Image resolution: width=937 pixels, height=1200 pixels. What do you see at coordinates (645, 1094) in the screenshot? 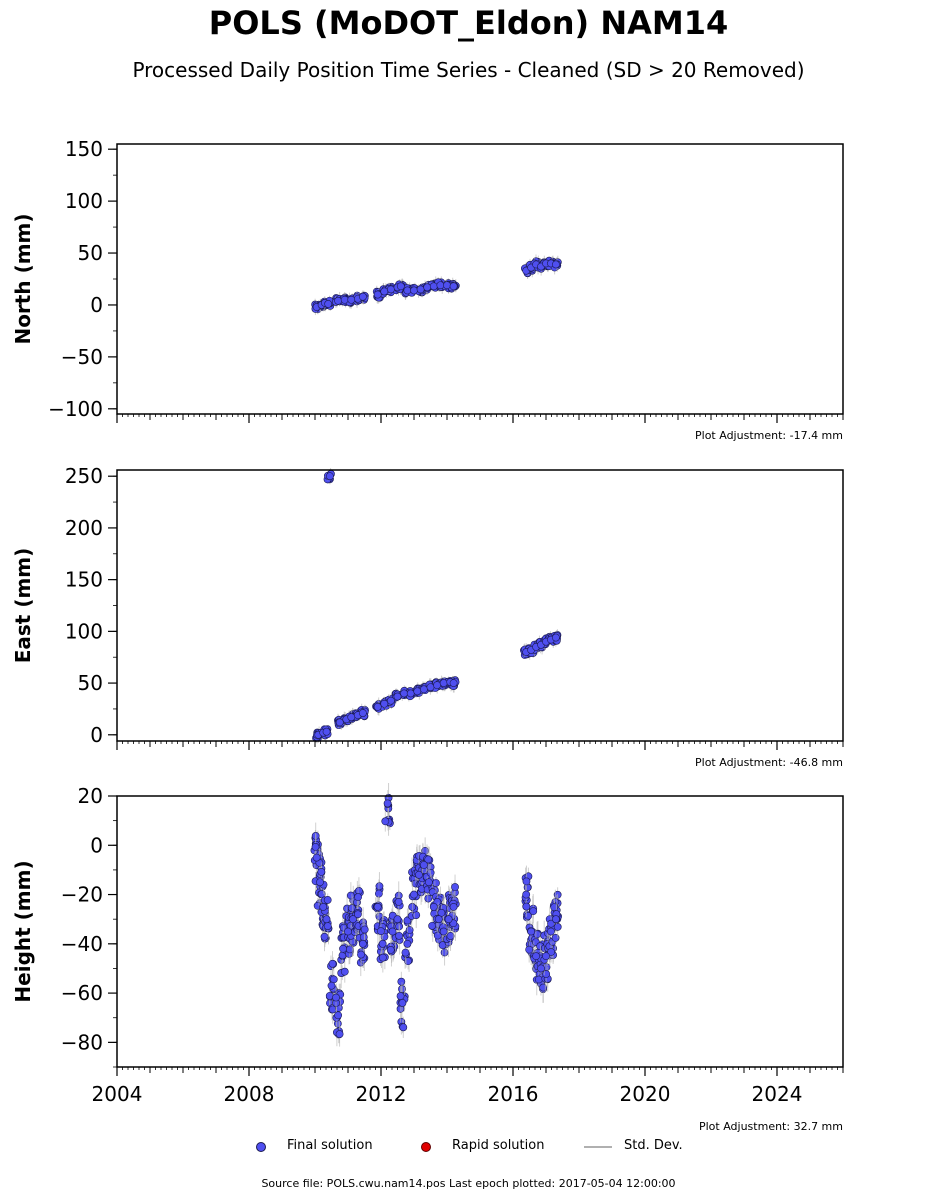
I see `x-tick-label: 2020` at bounding box center [645, 1094].